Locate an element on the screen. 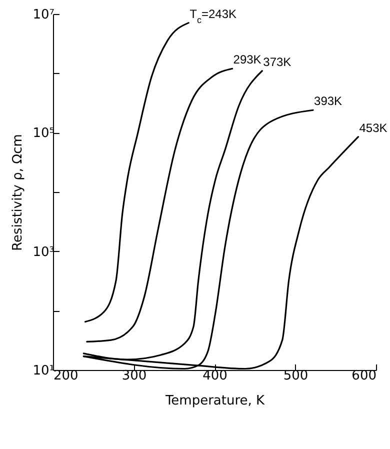 Image resolution: width=390 pixels, height=449 pixels. y-axis-title: Resistivity ρ, Ωcm is located at coordinates (18, 192).